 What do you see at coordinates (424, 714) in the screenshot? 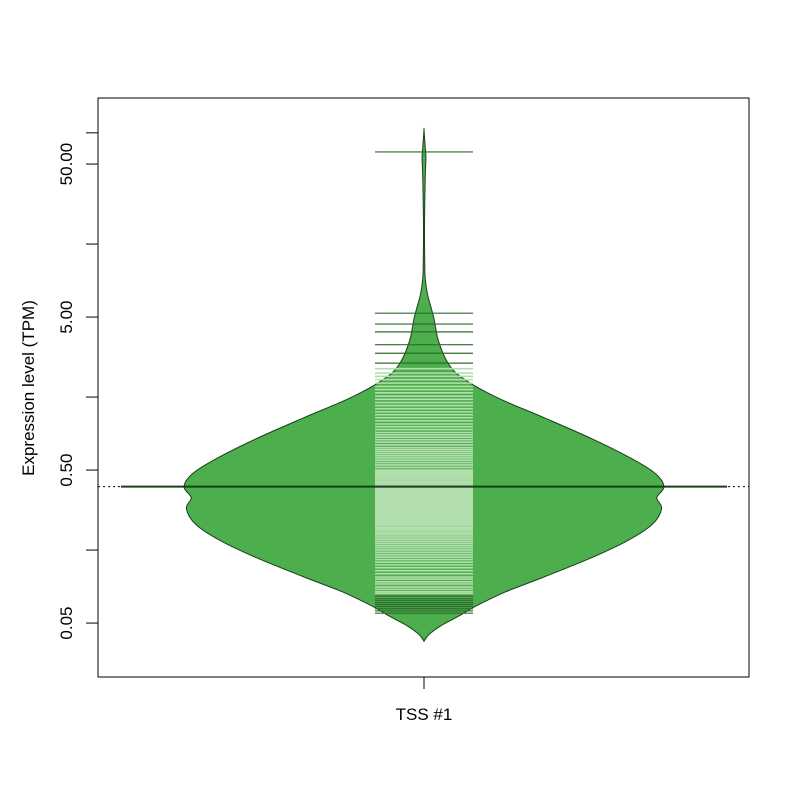
I see `x-tick-label: TSS #1` at bounding box center [424, 714].